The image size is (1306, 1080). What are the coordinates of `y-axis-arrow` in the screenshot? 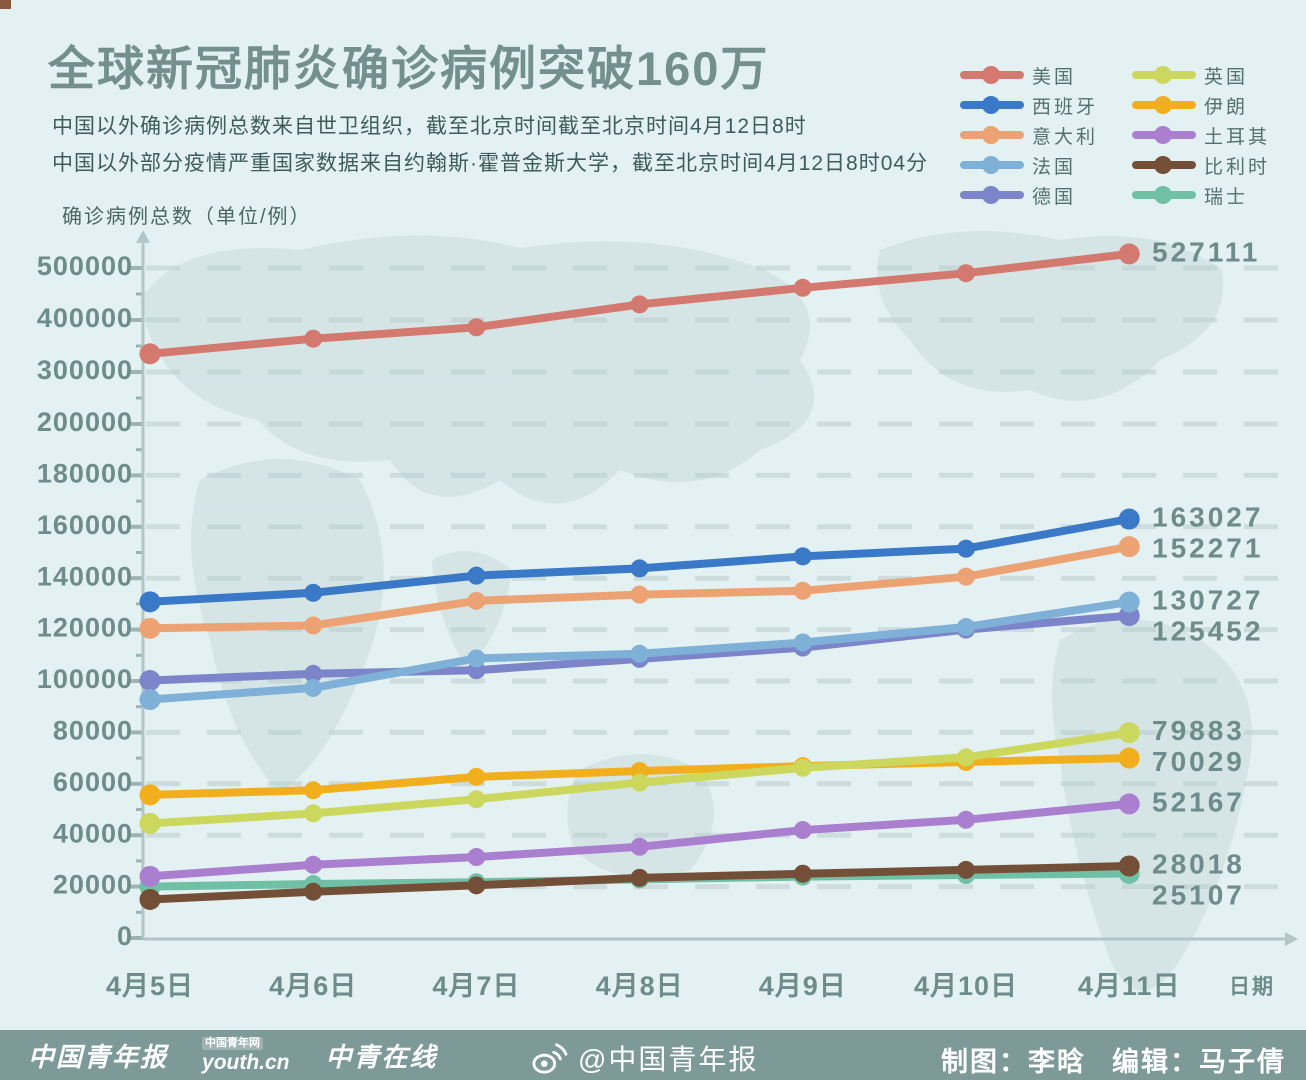 It's located at (143, 236).